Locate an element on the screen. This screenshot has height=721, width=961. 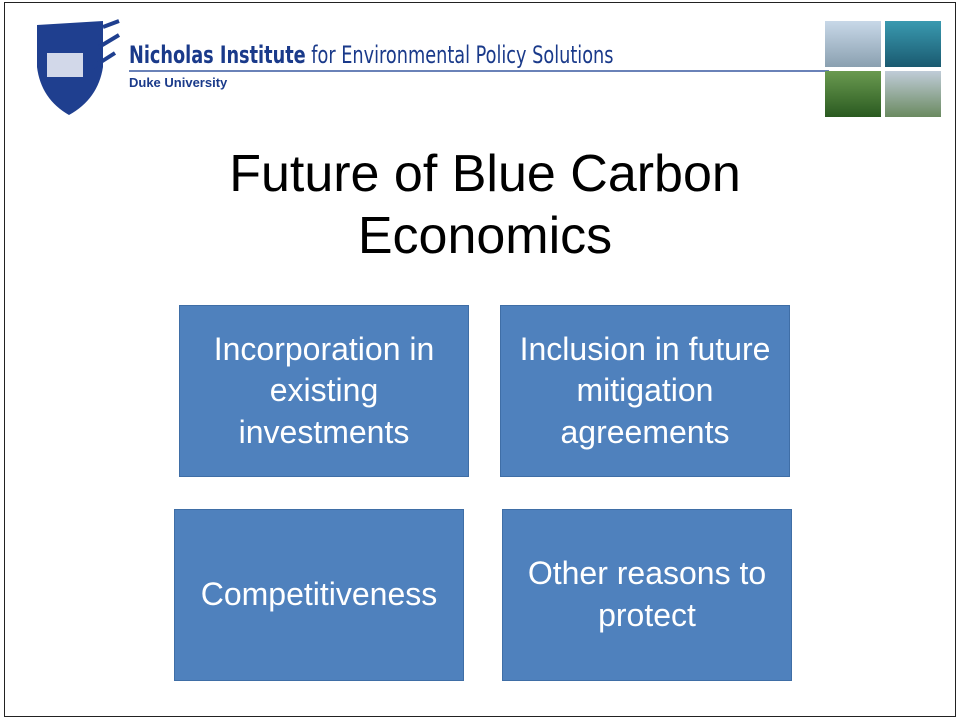
photo-grid is located at coordinates (884, 69).